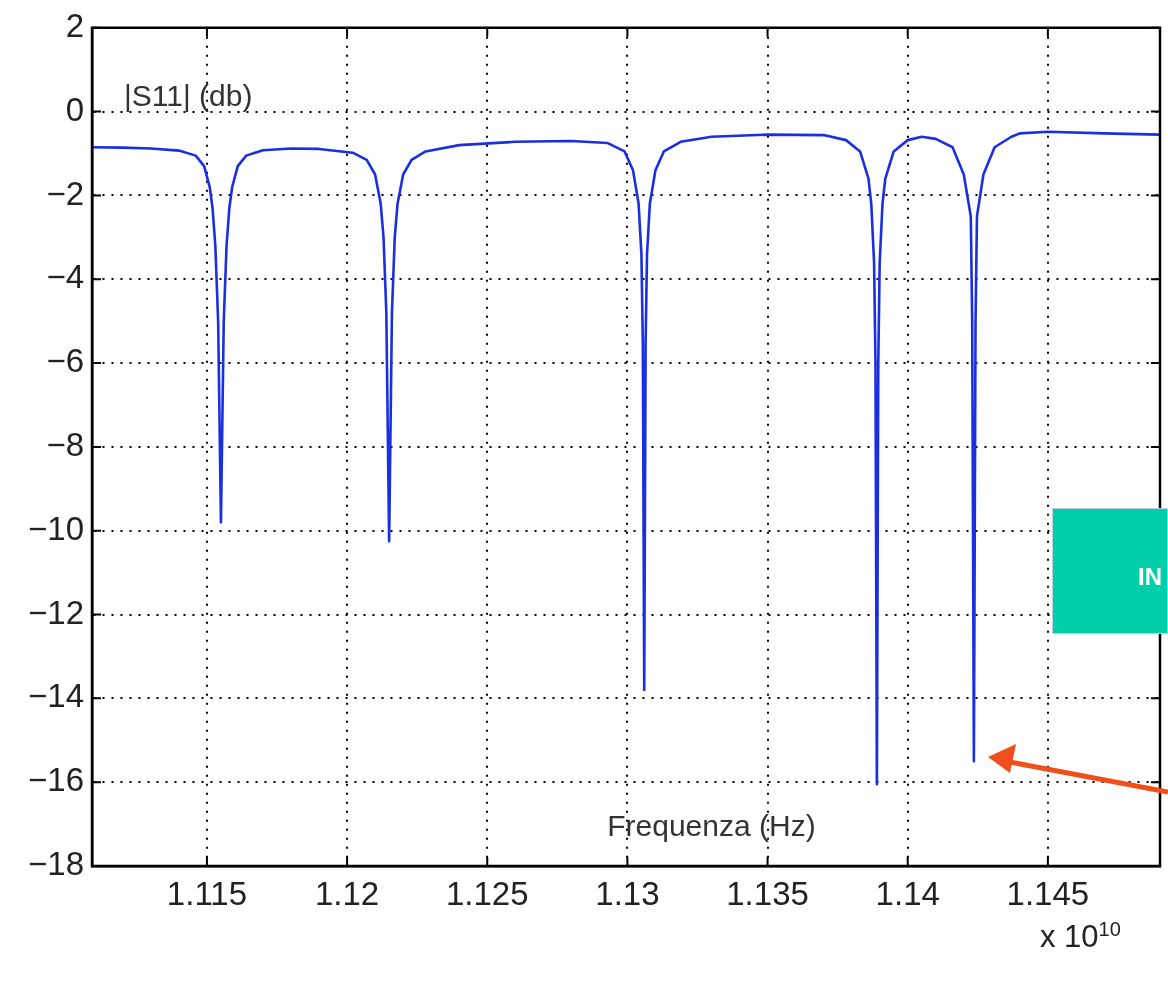 The width and height of the screenshot is (1168, 985). What do you see at coordinates (56, 528) in the screenshot?
I see `y-tick-label: −10` at bounding box center [56, 528].